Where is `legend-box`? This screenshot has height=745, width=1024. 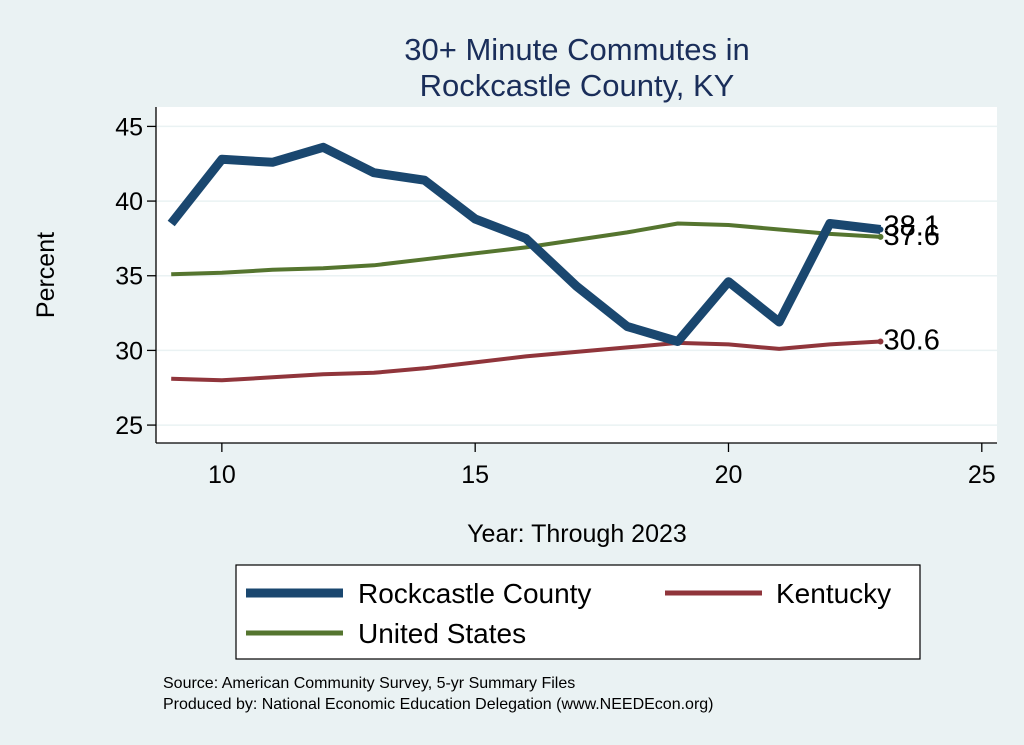
legend-box is located at coordinates (578, 612).